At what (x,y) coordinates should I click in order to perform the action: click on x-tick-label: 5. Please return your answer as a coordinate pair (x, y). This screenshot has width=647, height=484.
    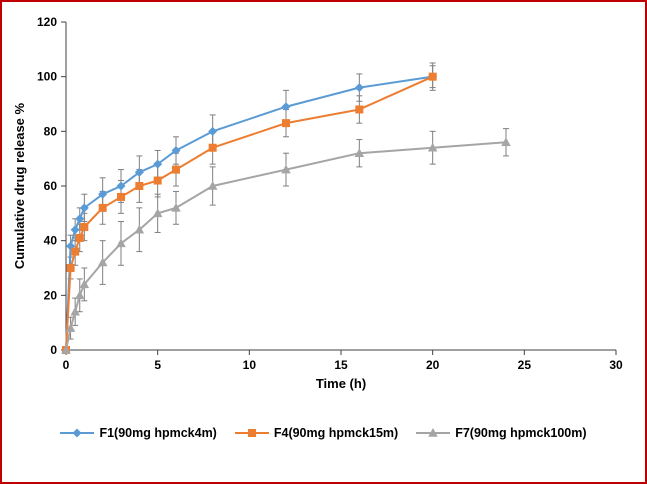
    Looking at the image, I should click on (157, 365).